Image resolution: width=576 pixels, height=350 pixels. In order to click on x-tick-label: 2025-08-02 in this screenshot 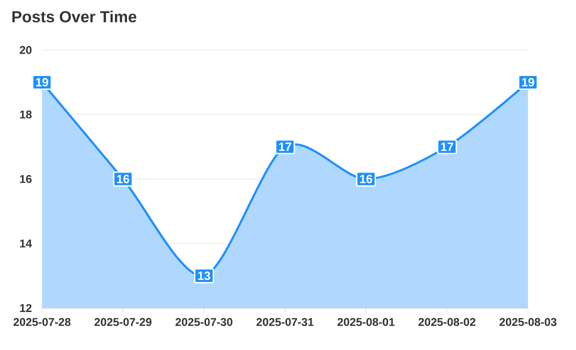, I will do `click(447, 322)`.